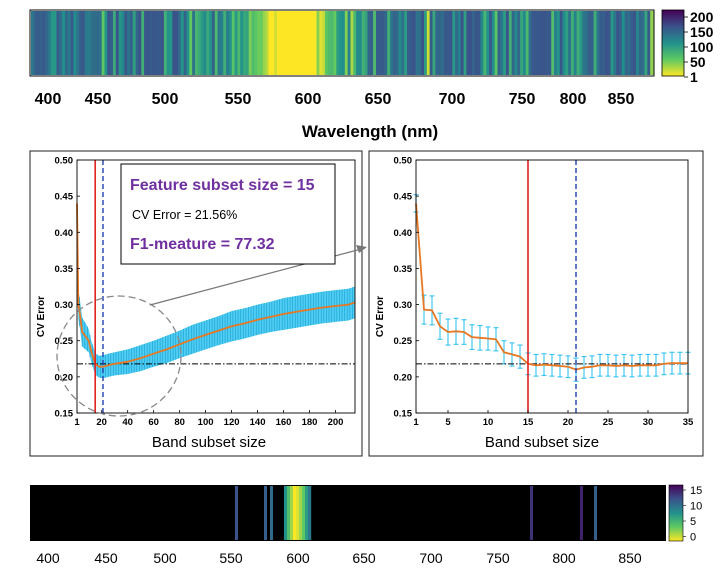 The image size is (720, 578). What do you see at coordinates (310, 422) in the screenshot?
I see `x-tick-label: 180` at bounding box center [310, 422].